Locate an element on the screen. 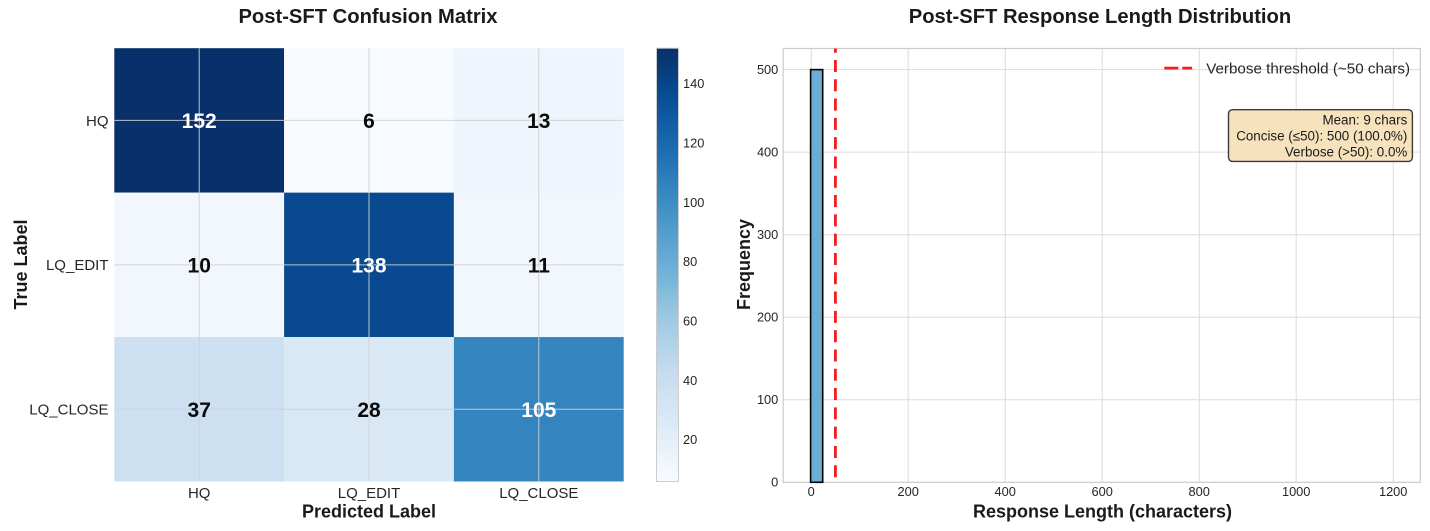 The height and width of the screenshot is (531, 1430). svg-text: 60 is located at coordinates (690, 321).